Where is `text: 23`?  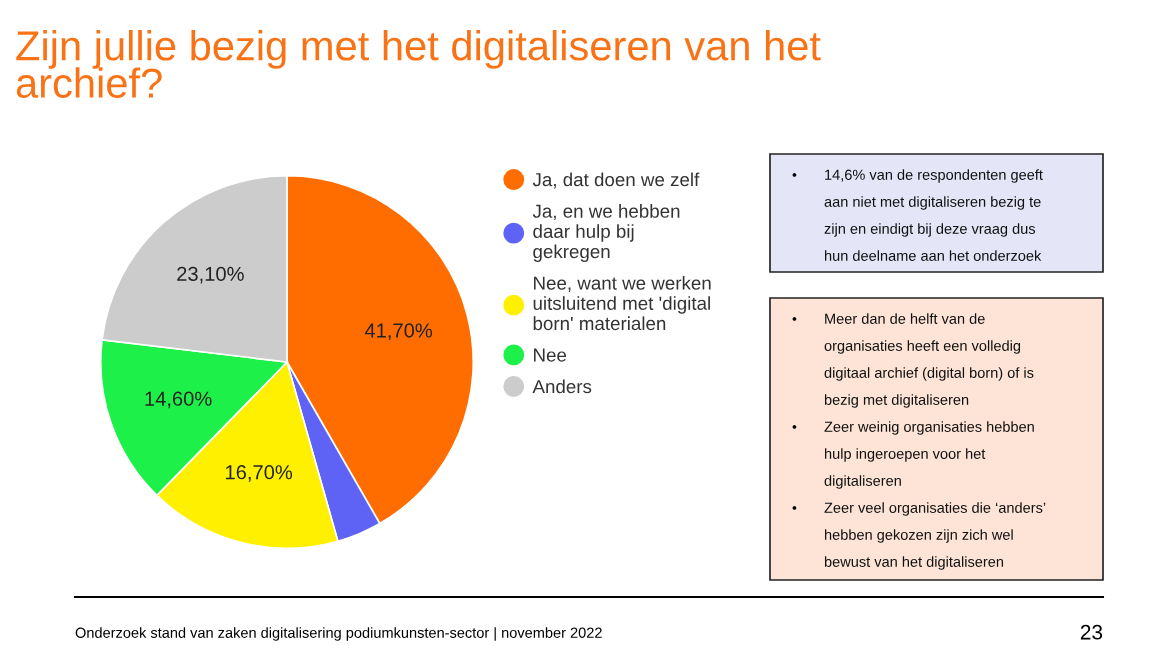
text: 23 is located at coordinates (1091, 632).